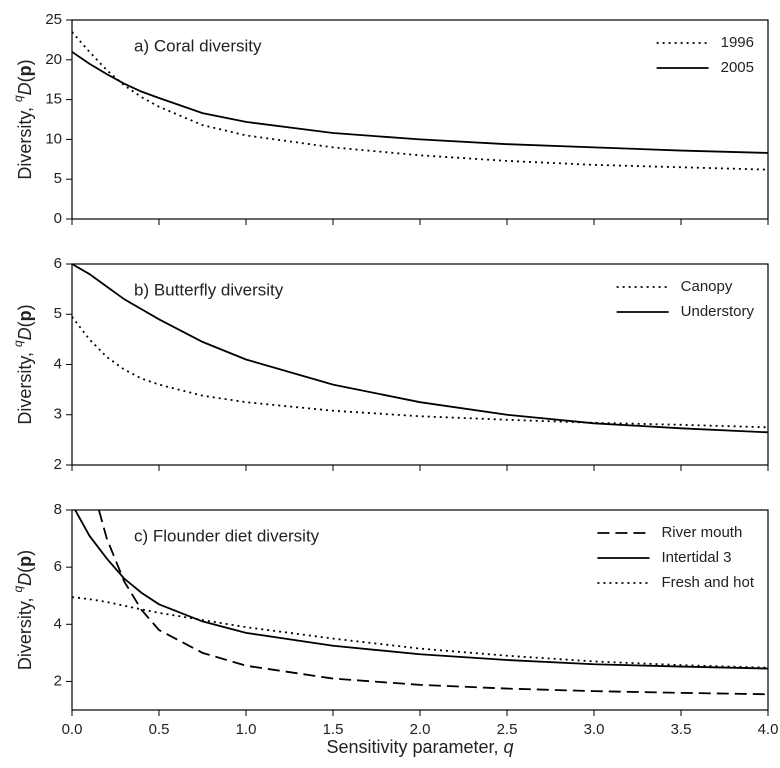  Describe the element at coordinates (227, 535) in the screenshot. I see `panel-title: c) Flounder diet diversity` at that location.